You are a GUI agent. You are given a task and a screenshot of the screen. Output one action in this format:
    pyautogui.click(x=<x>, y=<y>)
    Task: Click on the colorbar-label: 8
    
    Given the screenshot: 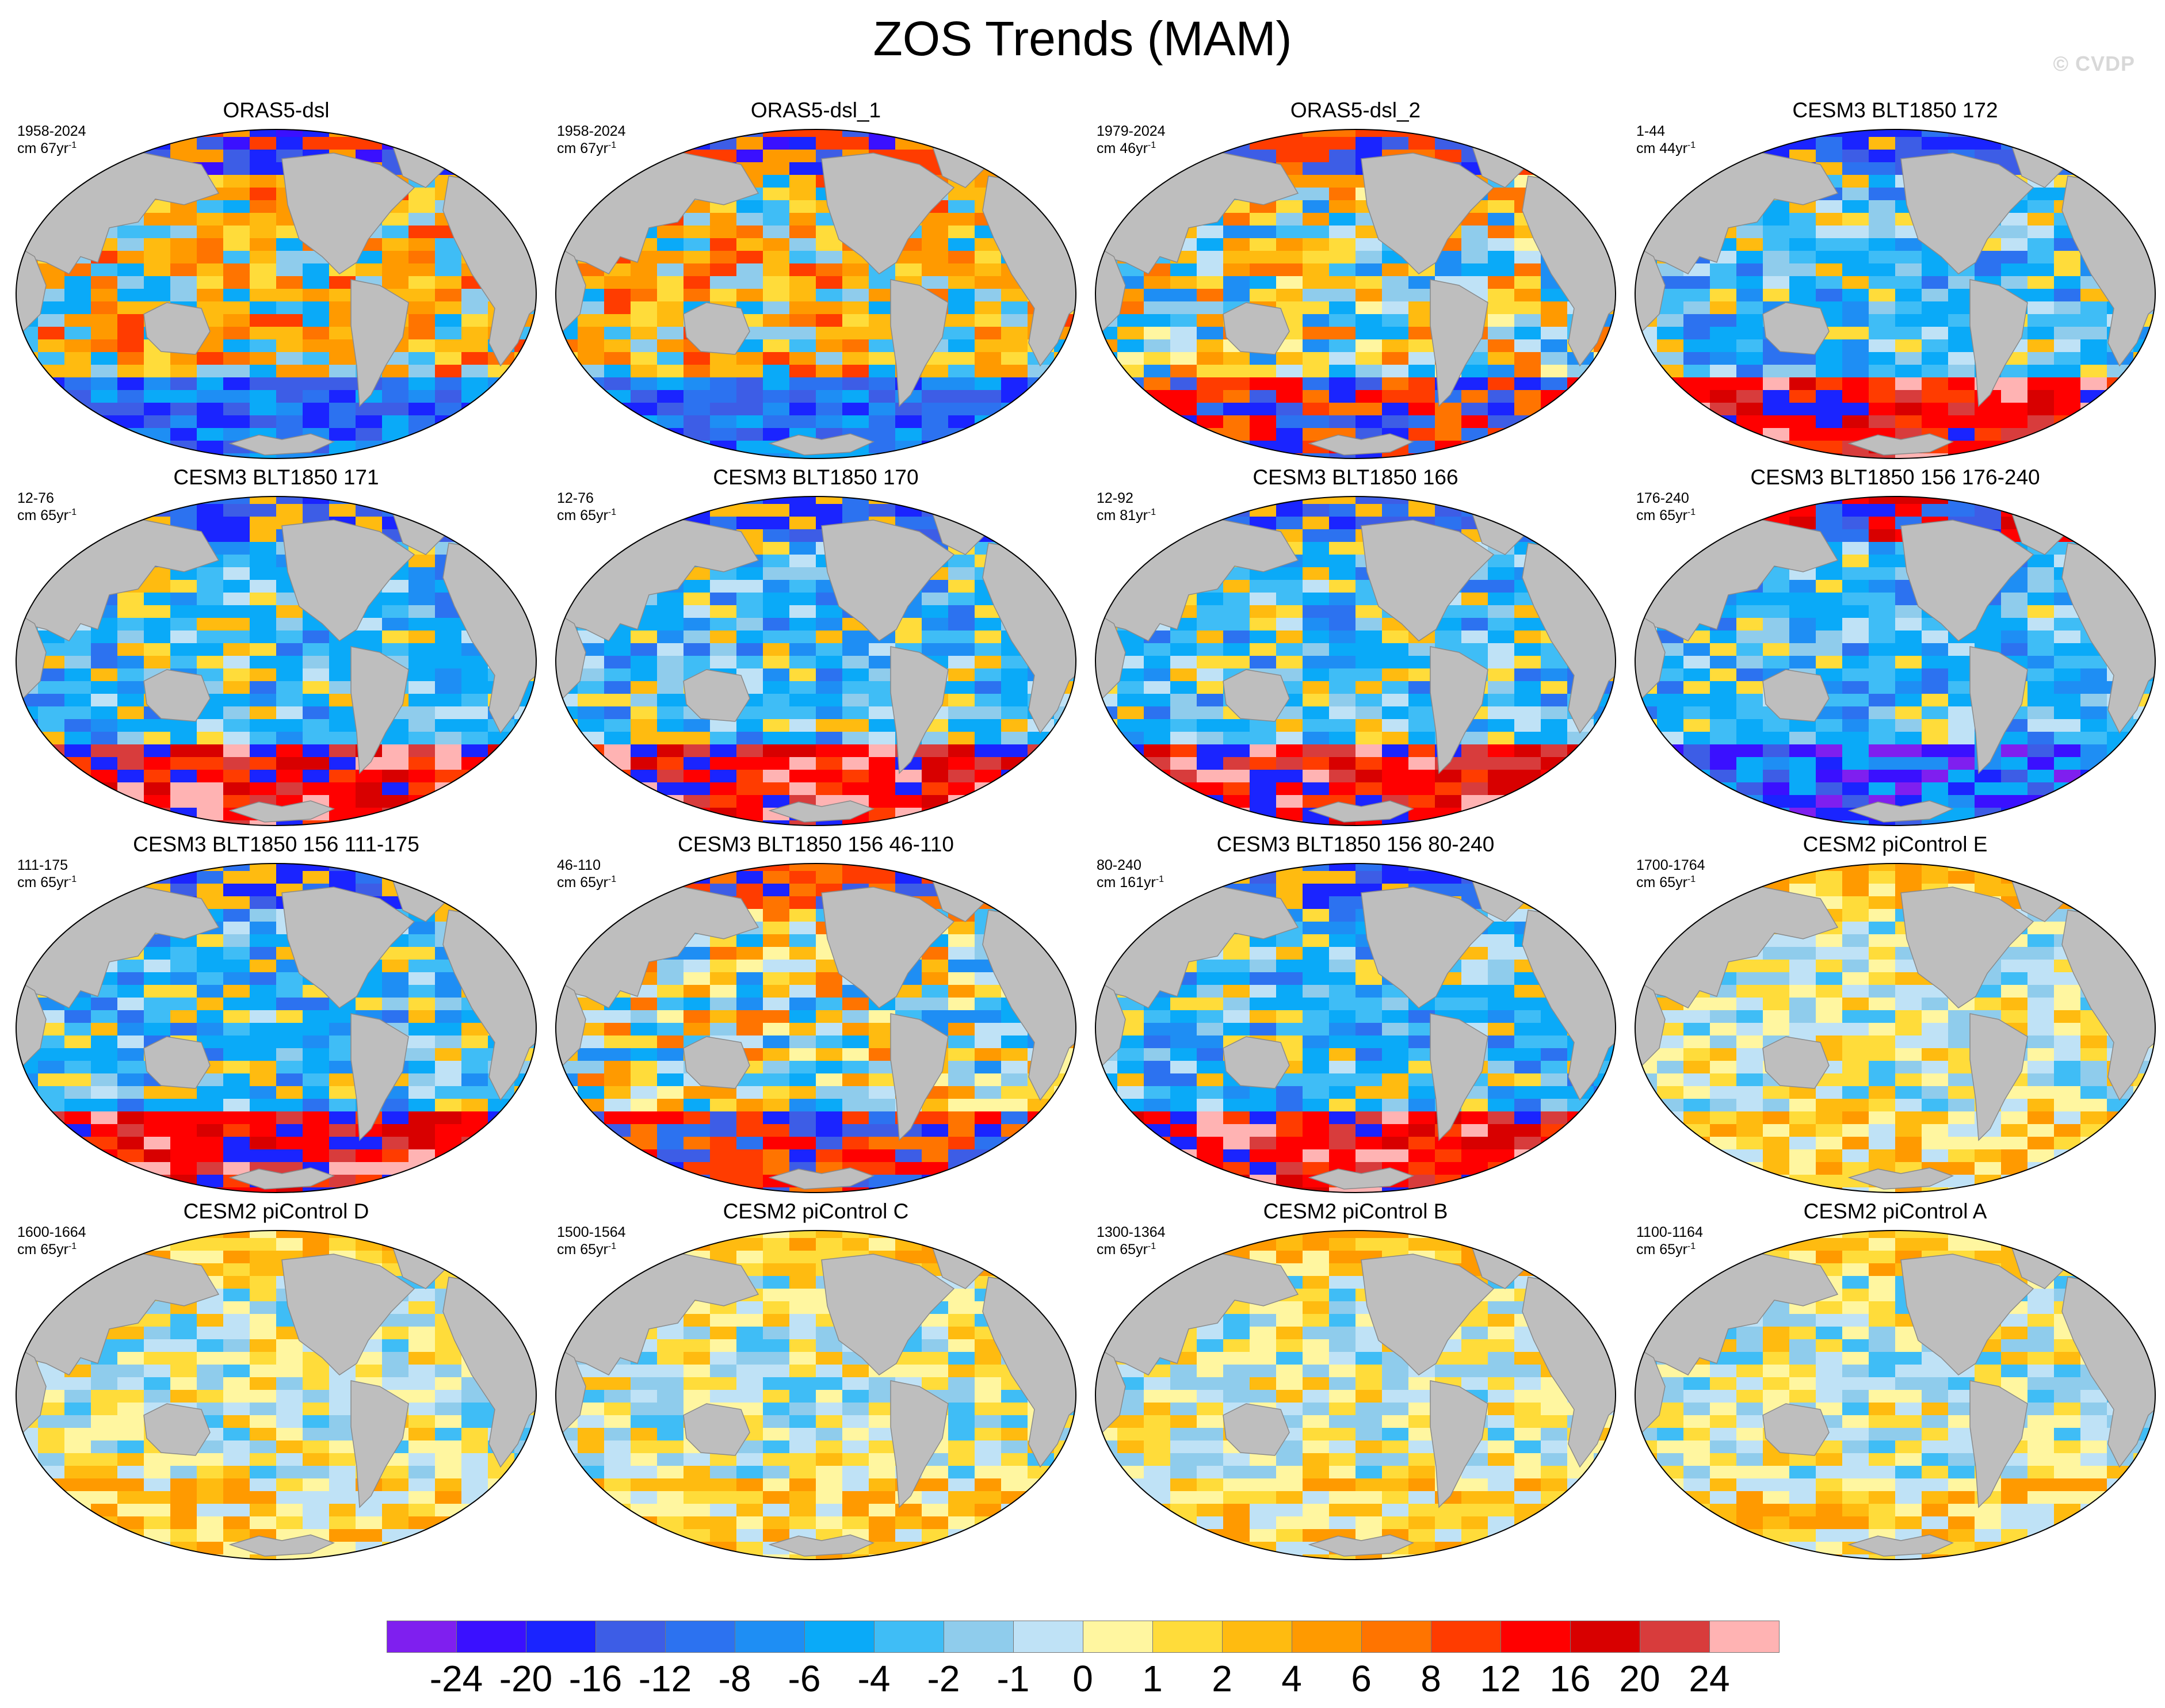 What is the action you would take?
    pyautogui.click(x=1431, y=1678)
    